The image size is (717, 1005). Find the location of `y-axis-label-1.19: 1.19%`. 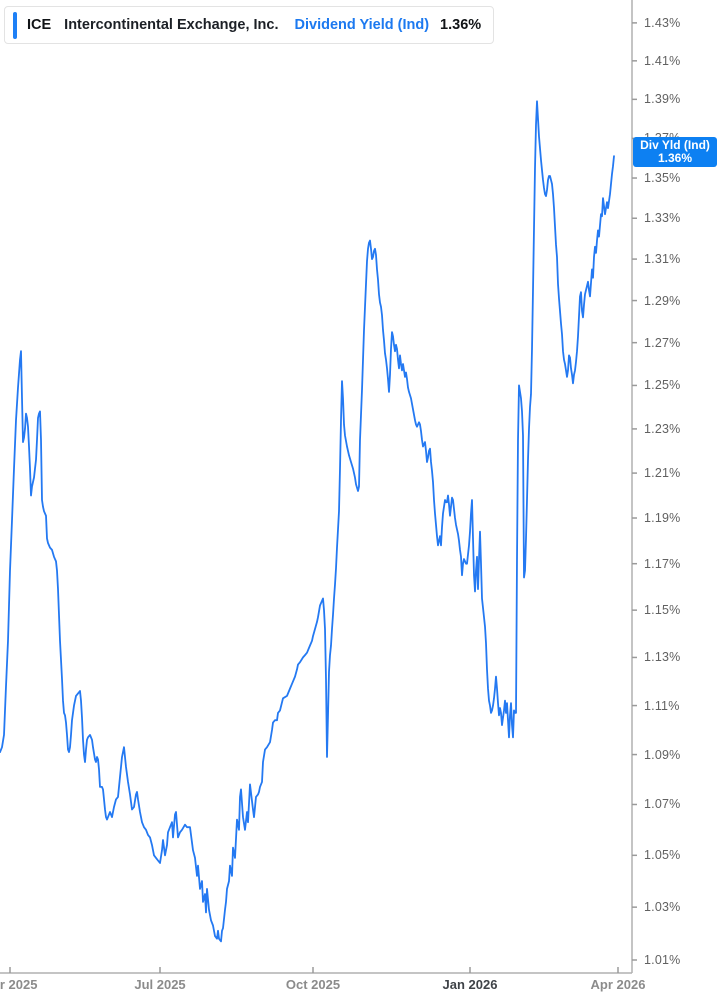

y-axis-label-1.19: 1.19% is located at coordinates (662, 518).